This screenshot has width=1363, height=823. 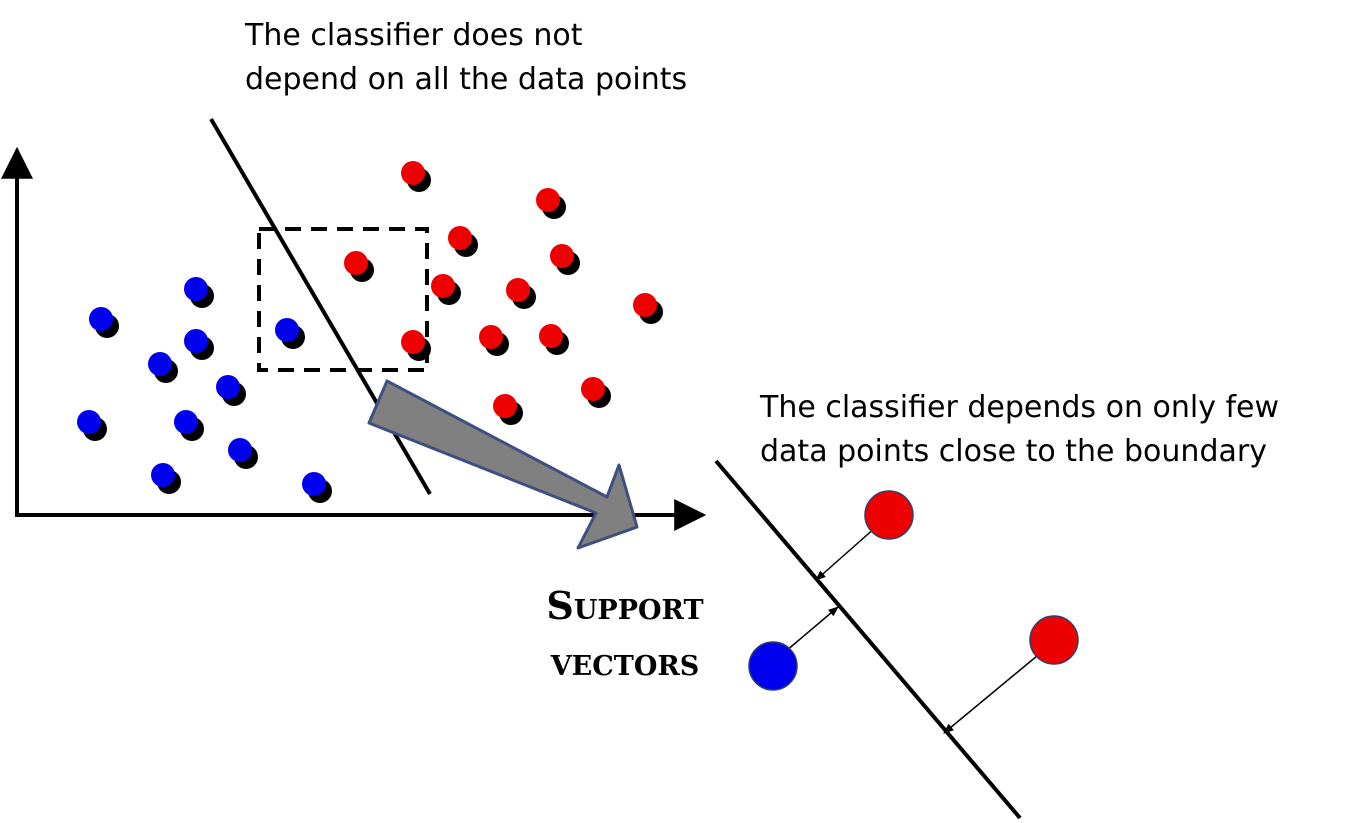 I want to click on decision-boundary-left, so click(x=320, y=306).